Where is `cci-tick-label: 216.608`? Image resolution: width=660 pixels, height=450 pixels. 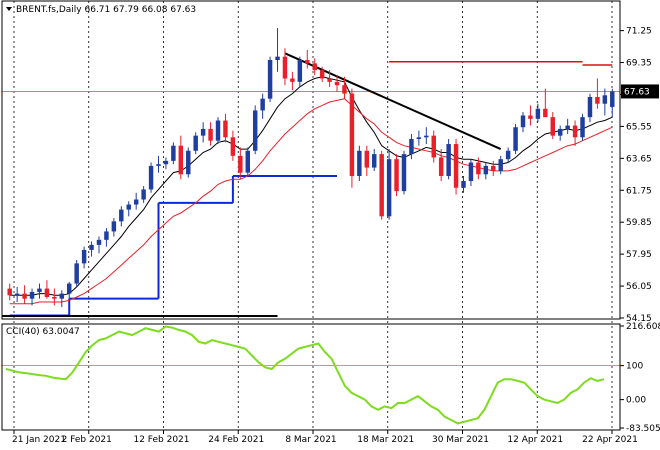
cci-tick-label: 216.608 is located at coordinates (643, 327).